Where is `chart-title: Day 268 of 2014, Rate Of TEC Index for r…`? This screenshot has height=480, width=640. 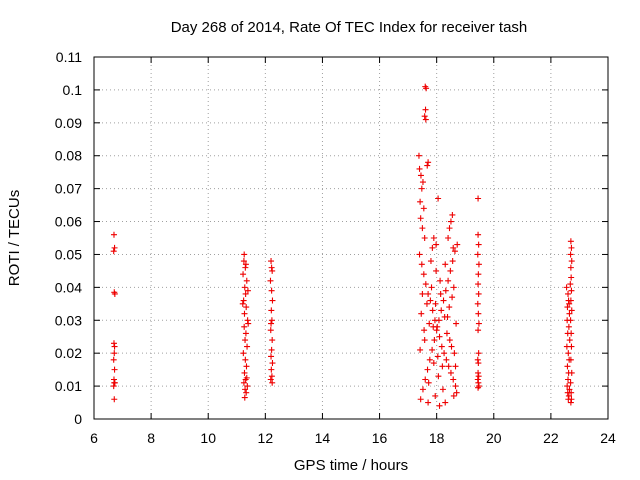
chart-title: Day 268 of 2014, Rate Of TEC Index for r… is located at coordinates (349, 27).